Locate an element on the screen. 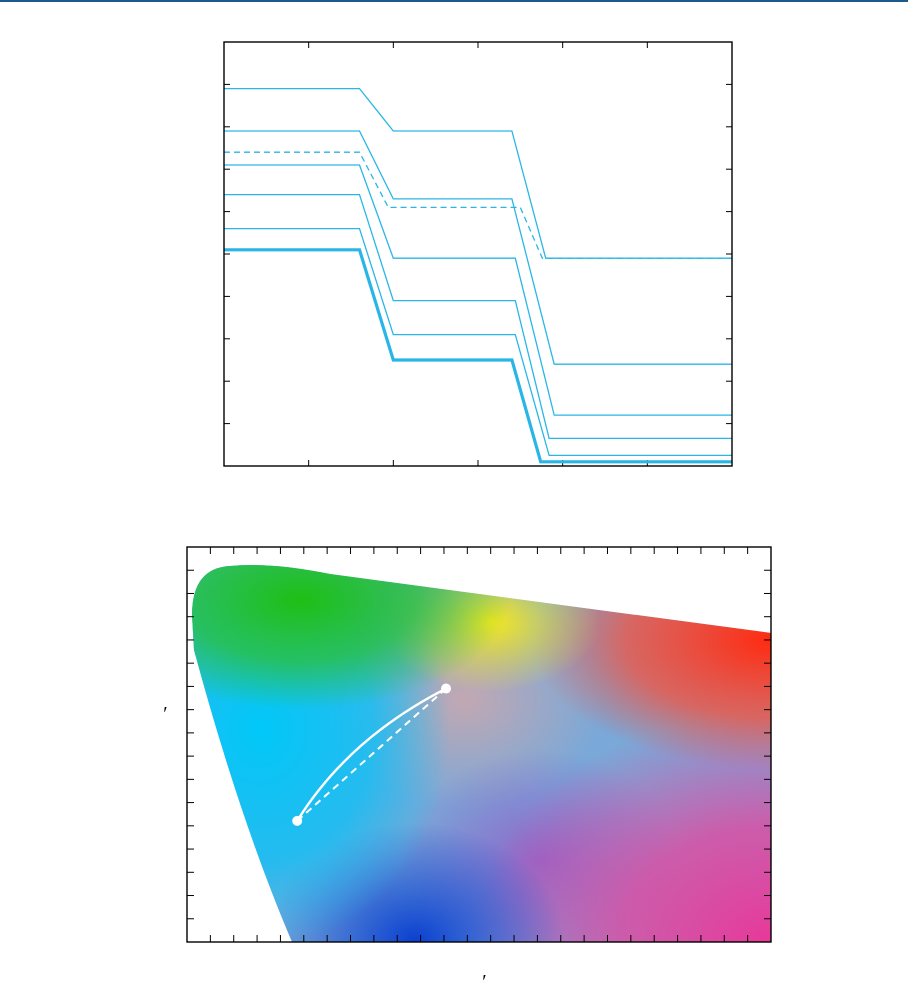 Image resolution: width=908 pixels, height=988 pixels. chart2-dashed-line is located at coordinates (371, 754).